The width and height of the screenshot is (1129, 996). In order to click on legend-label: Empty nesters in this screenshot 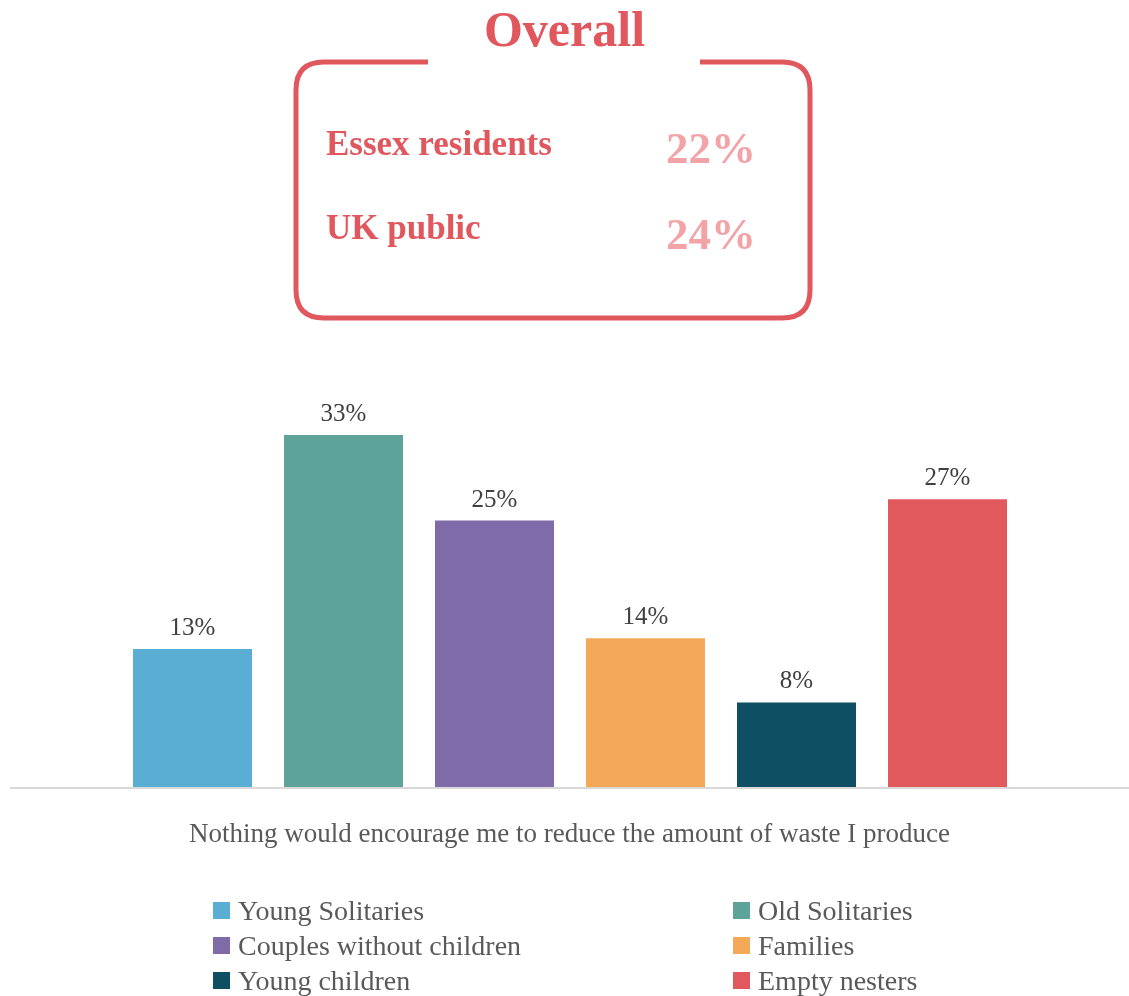, I will do `click(838, 980)`.